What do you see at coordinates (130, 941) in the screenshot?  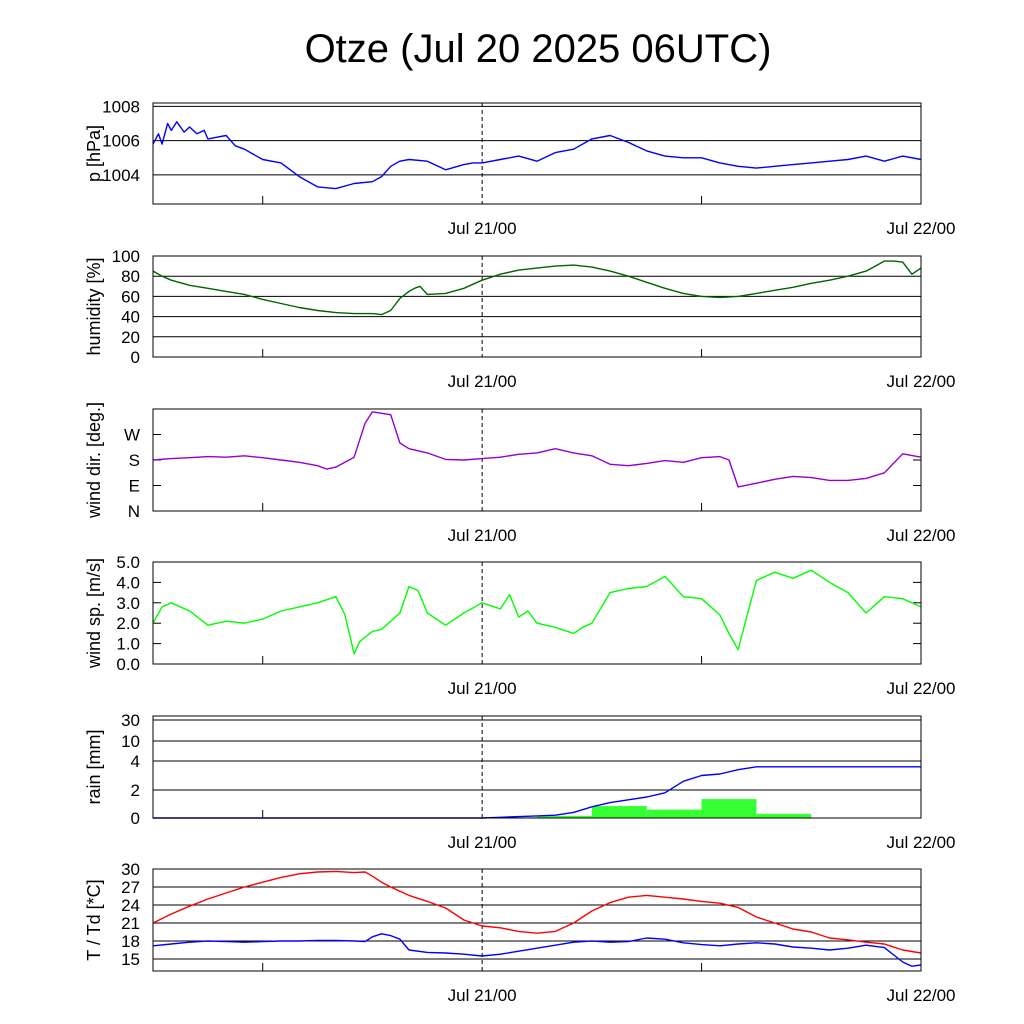 I see `ytick-label-temperature: 18` at bounding box center [130, 941].